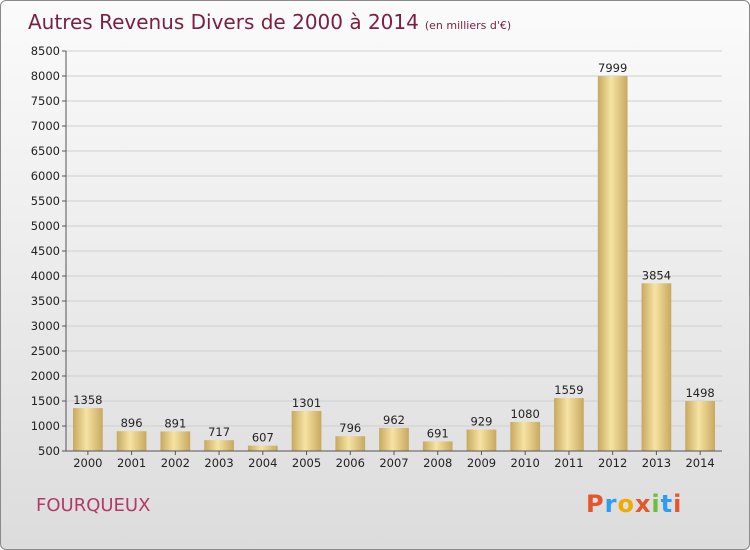 This screenshot has height=550, width=750. What do you see at coordinates (612, 68) in the screenshot?
I see `data-label: 7999` at bounding box center [612, 68].